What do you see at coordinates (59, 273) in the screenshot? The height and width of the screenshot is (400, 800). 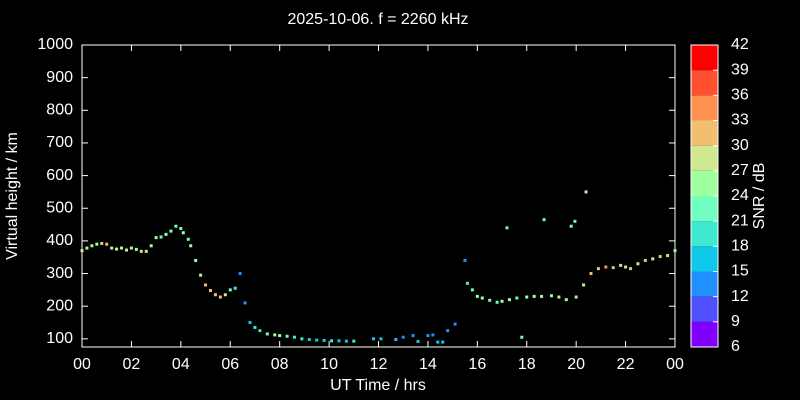 I see `y-tick-label: 300` at bounding box center [59, 273].